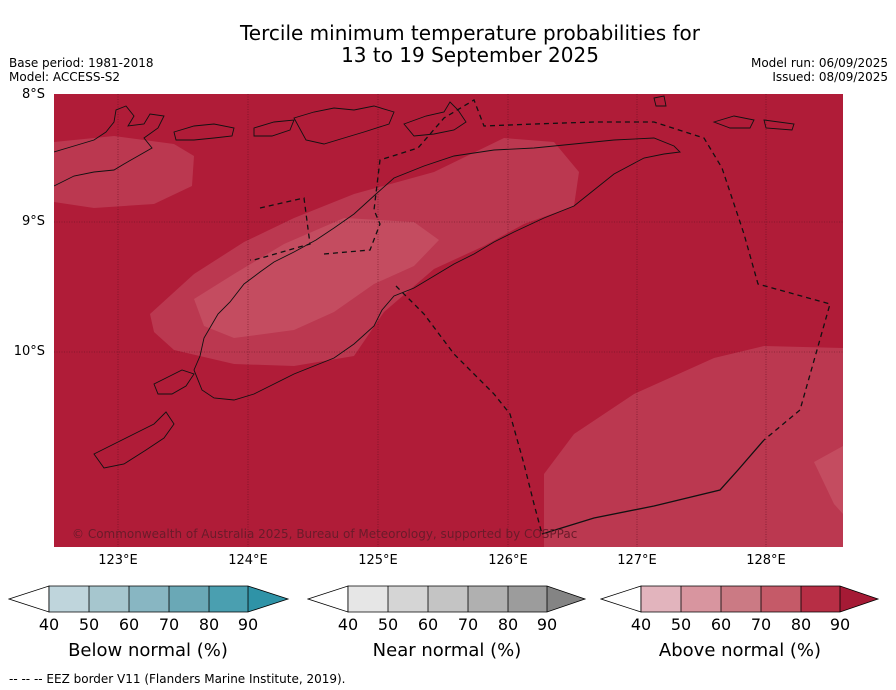 The image size is (896, 690). I want to click on lon-label-127e: 127°E, so click(637, 560).